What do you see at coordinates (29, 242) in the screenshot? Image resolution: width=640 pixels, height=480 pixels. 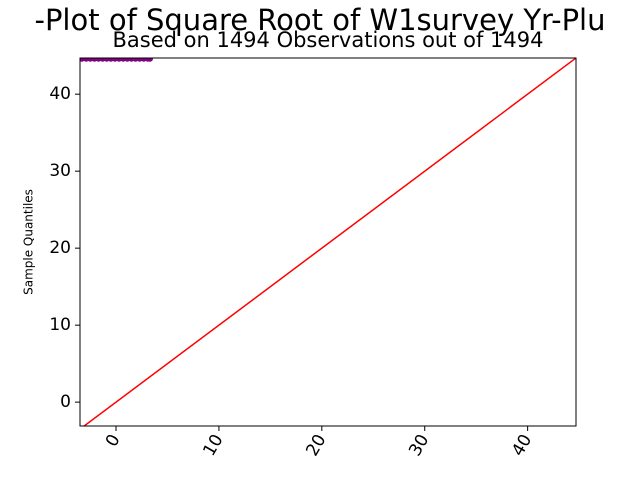 I see `y-axis-label: Sample Quantiles` at bounding box center [29, 242].